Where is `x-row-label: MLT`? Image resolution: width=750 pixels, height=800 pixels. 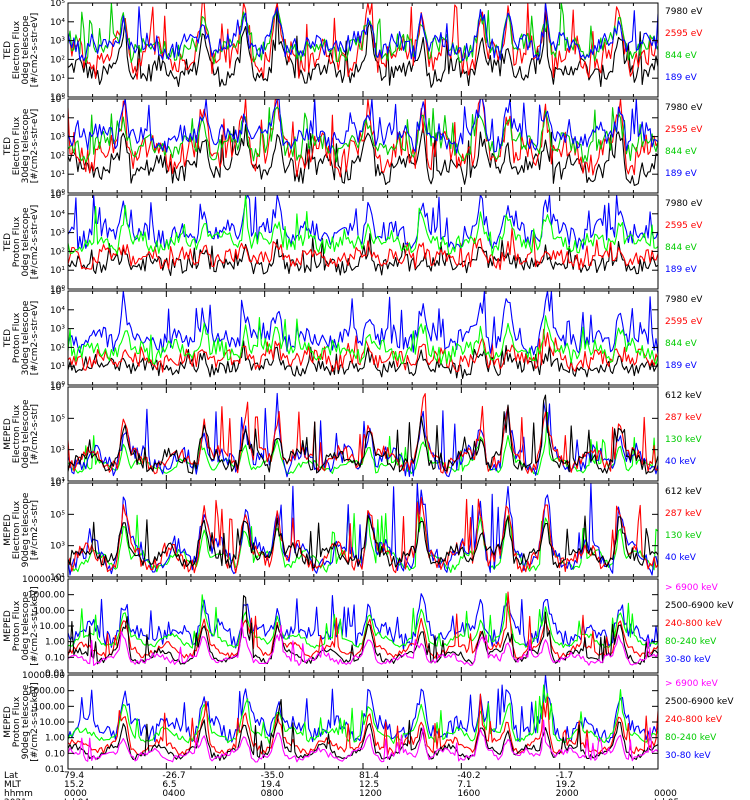
x-row-label: MLT is located at coordinates (13, 785).